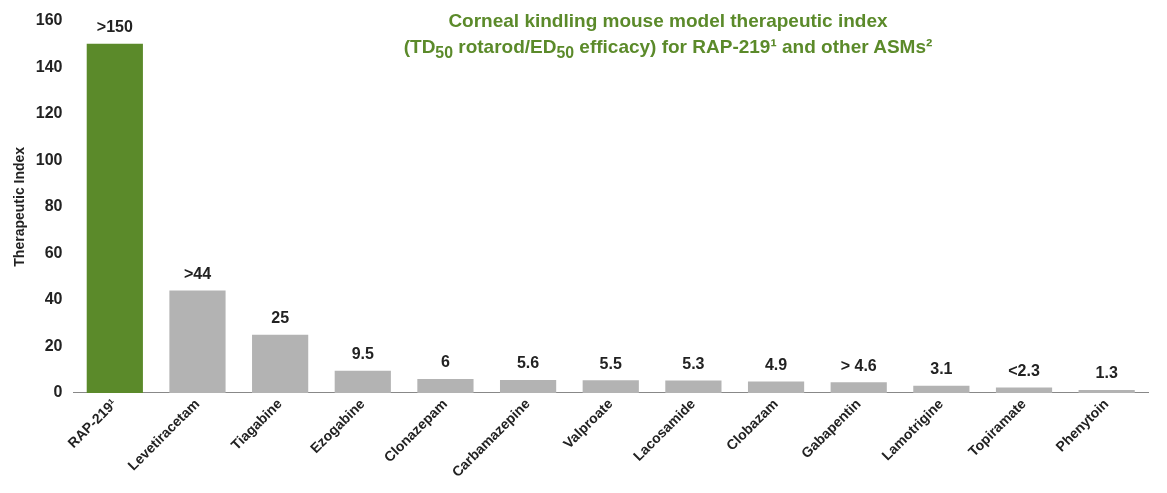 The height and width of the screenshot is (493, 1167). Describe the element at coordinates (53, 345) in the screenshot. I see `y-tick-label: 20` at that location.